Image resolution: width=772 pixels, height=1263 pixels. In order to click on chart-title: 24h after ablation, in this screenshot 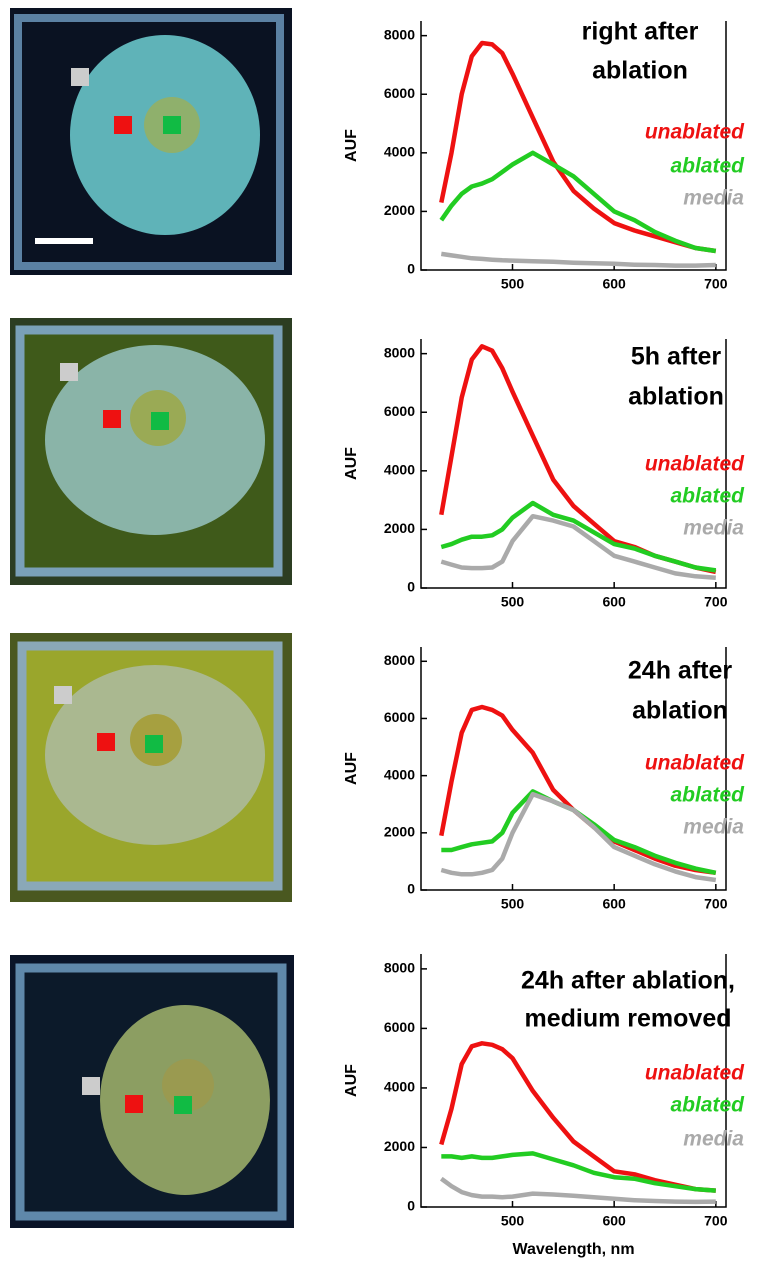, I will do `click(628, 981)`.